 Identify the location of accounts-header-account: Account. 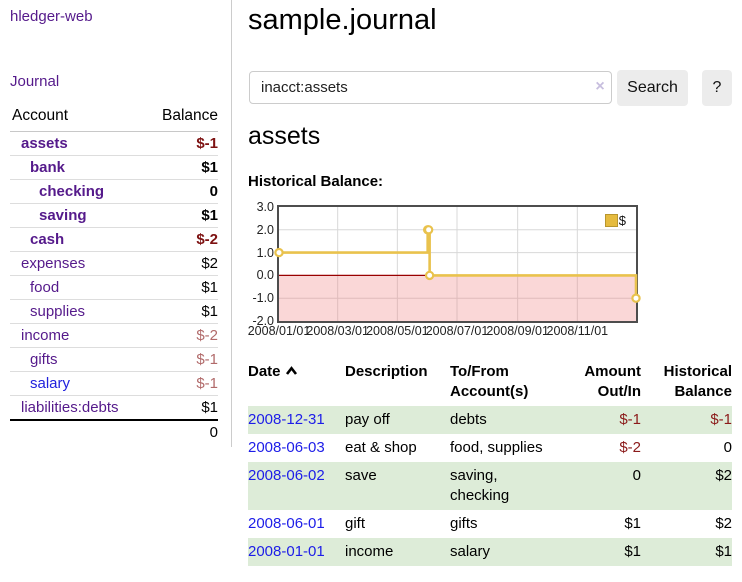
(78, 118).